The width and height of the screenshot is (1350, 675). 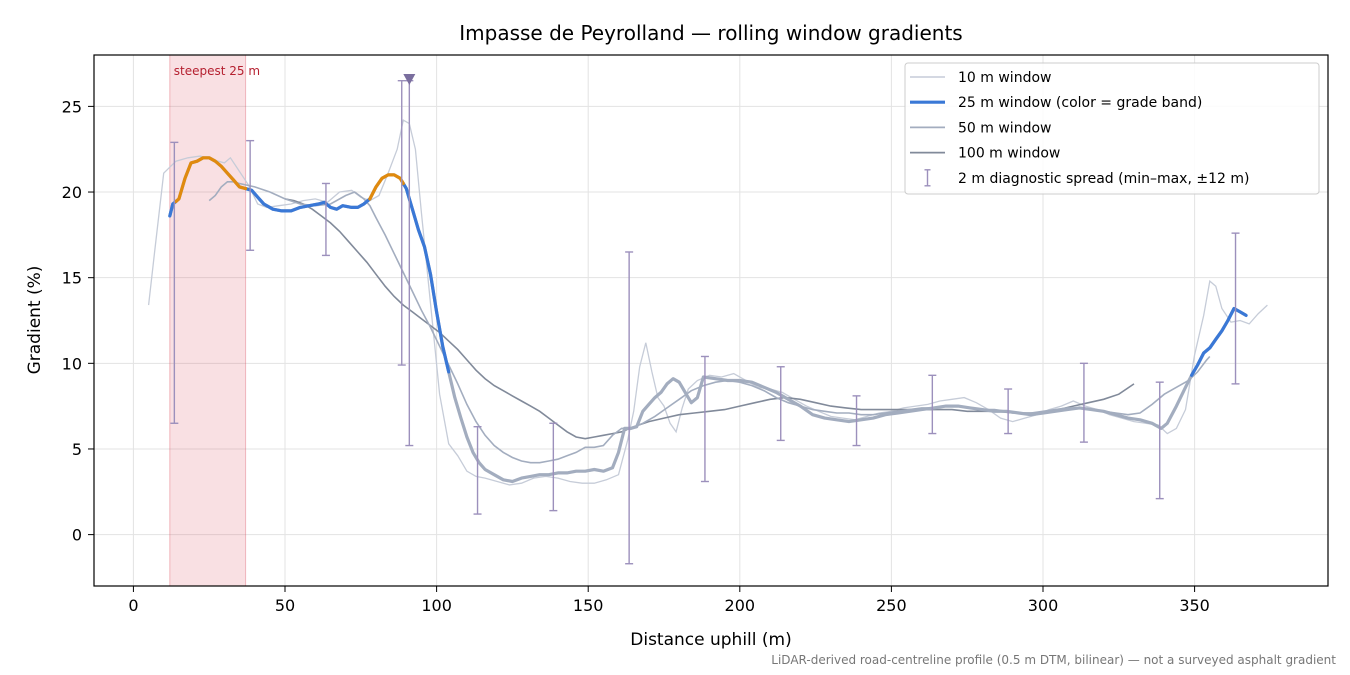 I want to click on x-tick-label: 50, so click(x=285, y=605).